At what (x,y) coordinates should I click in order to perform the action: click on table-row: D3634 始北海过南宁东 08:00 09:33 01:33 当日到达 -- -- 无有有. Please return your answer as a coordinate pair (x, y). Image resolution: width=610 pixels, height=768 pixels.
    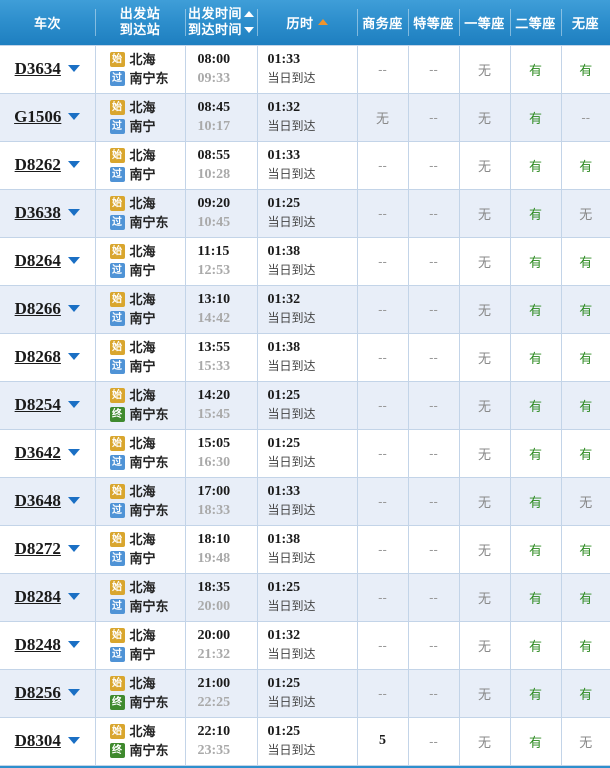
    Looking at the image, I should click on (305, 69).